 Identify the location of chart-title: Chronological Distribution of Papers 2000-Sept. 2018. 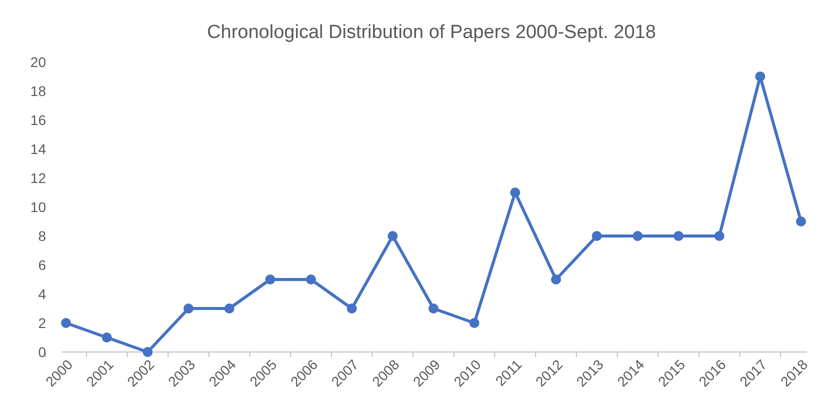
(431, 32).